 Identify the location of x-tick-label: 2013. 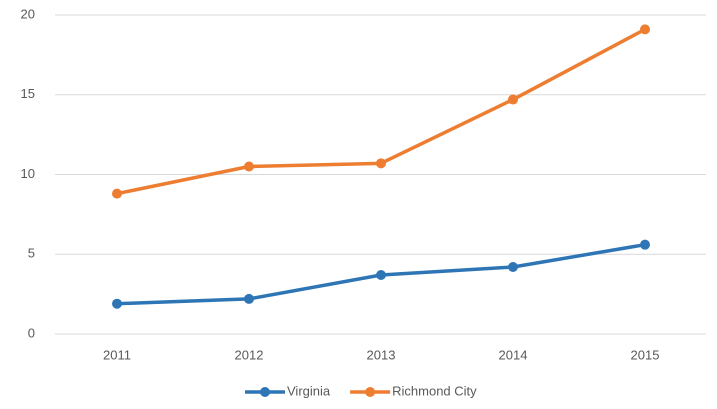
(381, 354).